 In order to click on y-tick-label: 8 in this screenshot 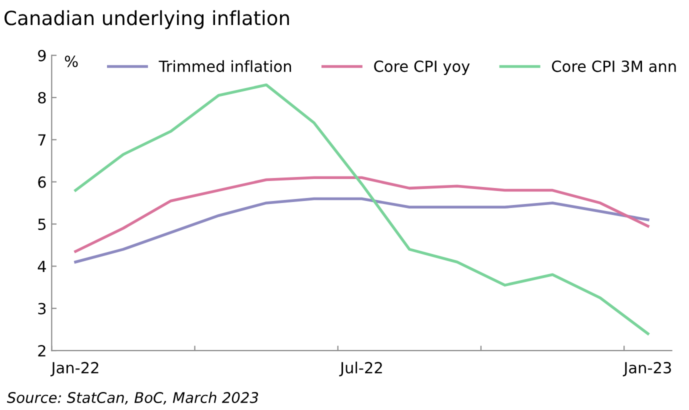, I will do `click(42, 98)`.